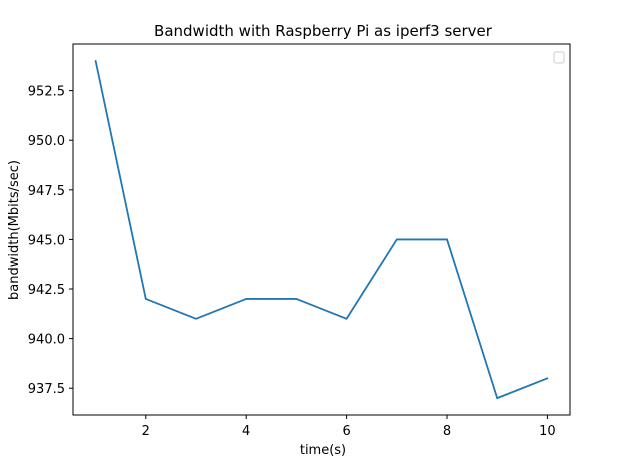  I want to click on y-tick-label: 940.0, so click(46, 340).